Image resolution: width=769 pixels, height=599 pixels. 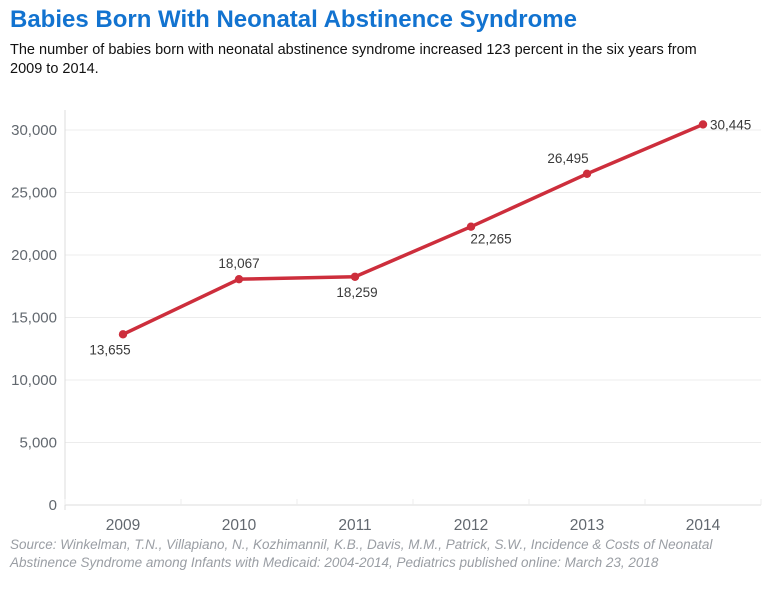 I want to click on data-point-label: 30,445, so click(x=730, y=124).